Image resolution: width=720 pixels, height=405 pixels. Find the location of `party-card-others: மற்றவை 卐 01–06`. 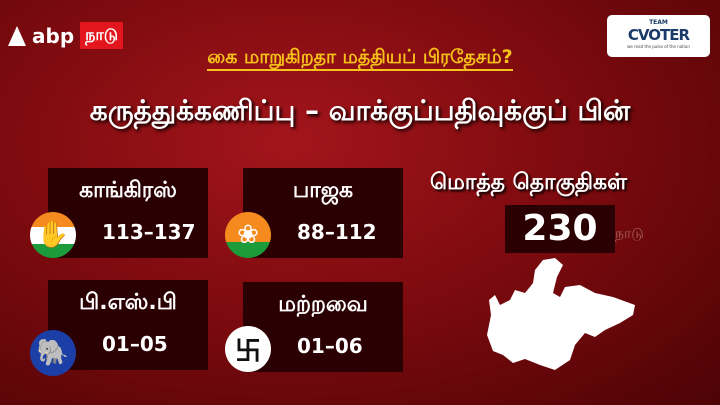

party-card-others: மற்றவை 卐 01–06 is located at coordinates (314, 327).